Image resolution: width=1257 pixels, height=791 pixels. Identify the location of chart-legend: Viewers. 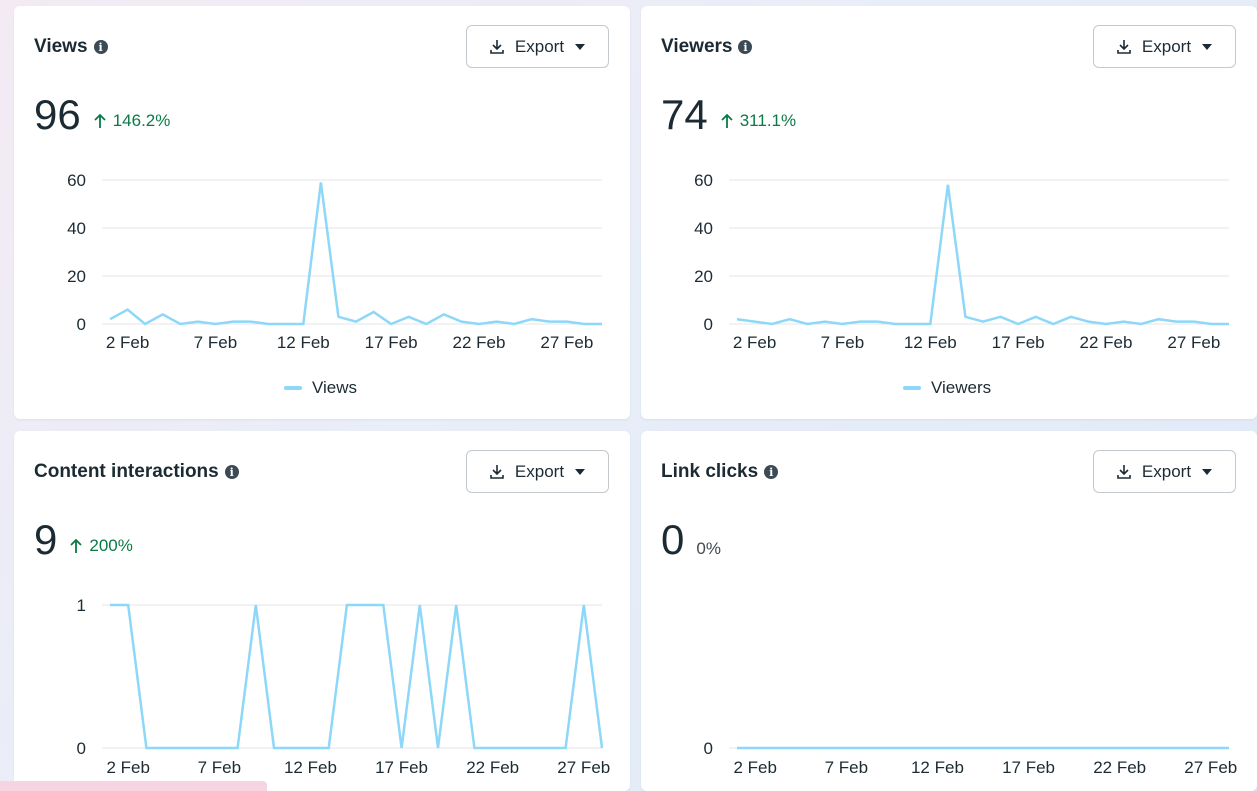
(947, 388).